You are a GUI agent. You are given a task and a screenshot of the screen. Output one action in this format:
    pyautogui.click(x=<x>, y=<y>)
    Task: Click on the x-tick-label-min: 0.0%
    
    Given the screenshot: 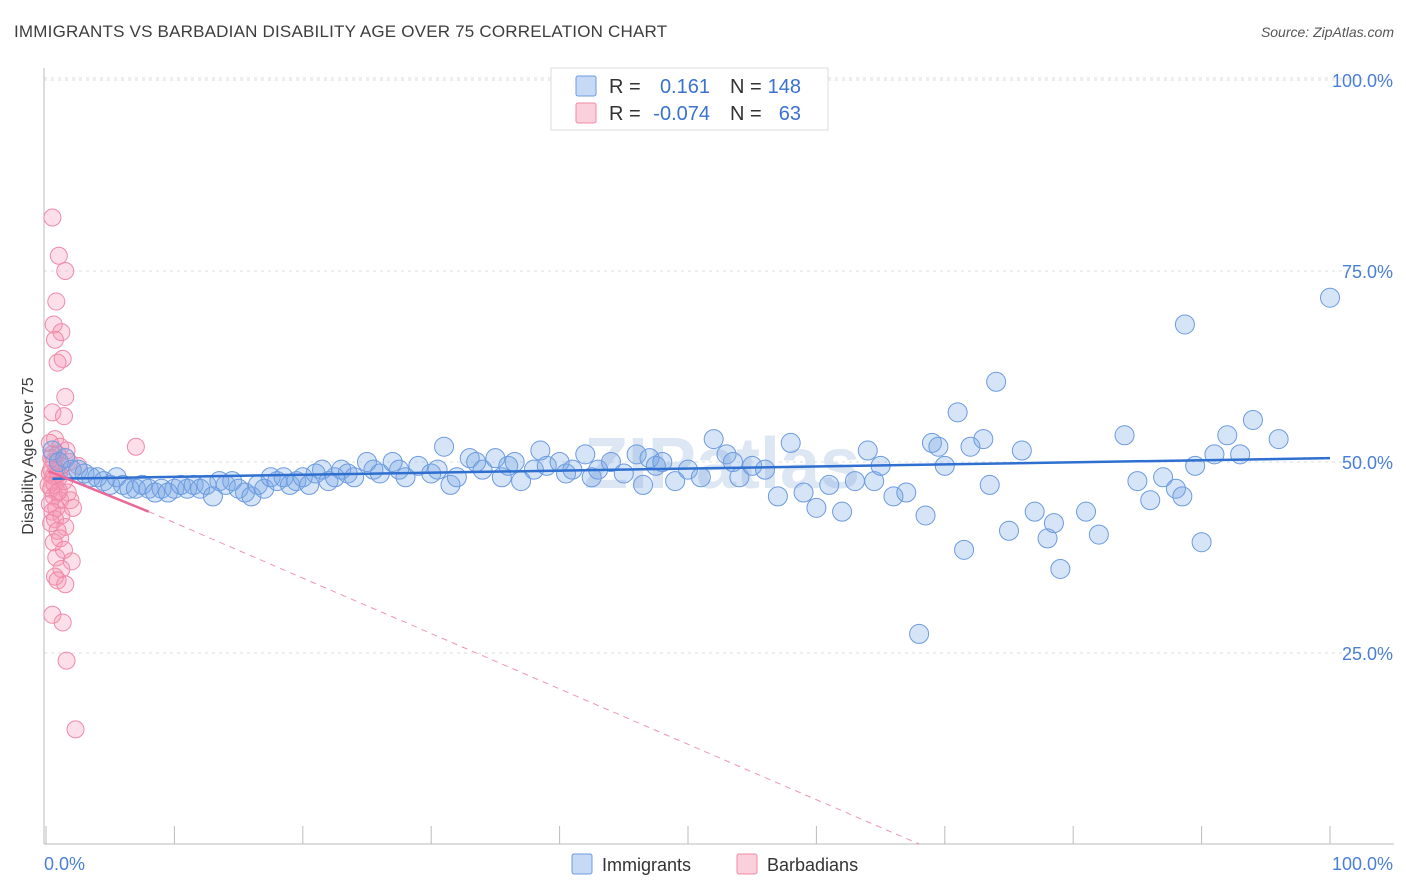 What is the action you would take?
    pyautogui.click(x=64, y=864)
    